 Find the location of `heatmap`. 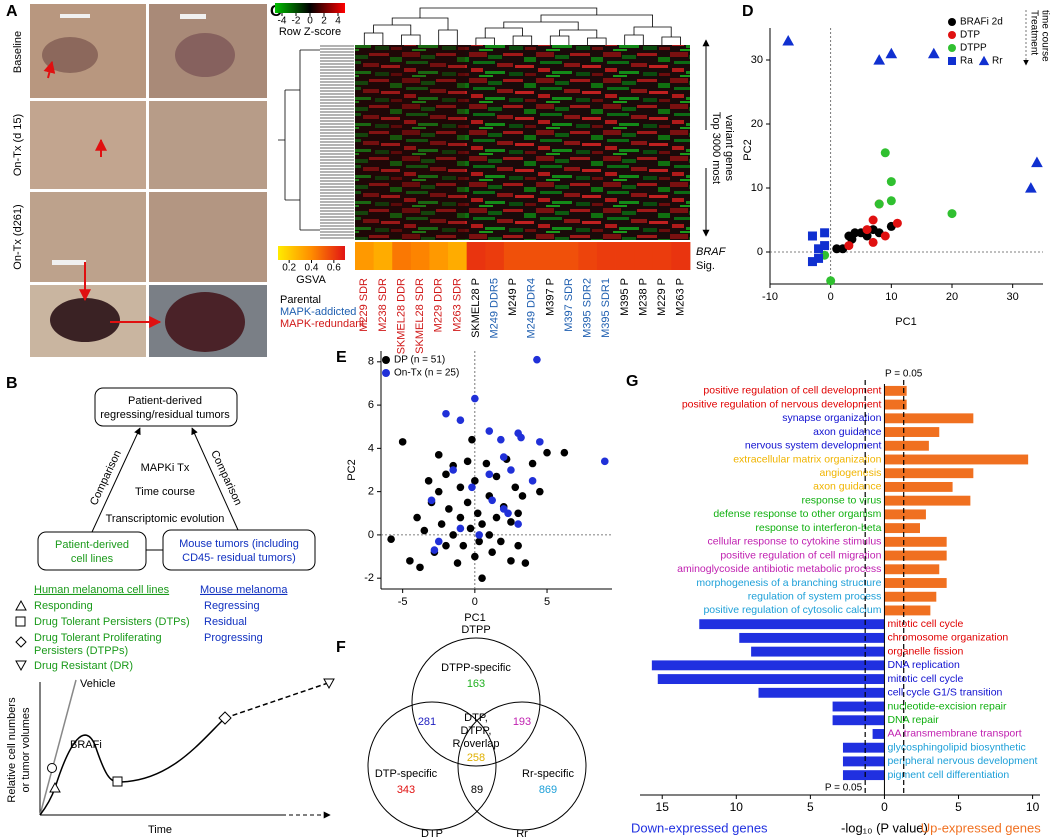

heatmap is located at coordinates (492, 131).